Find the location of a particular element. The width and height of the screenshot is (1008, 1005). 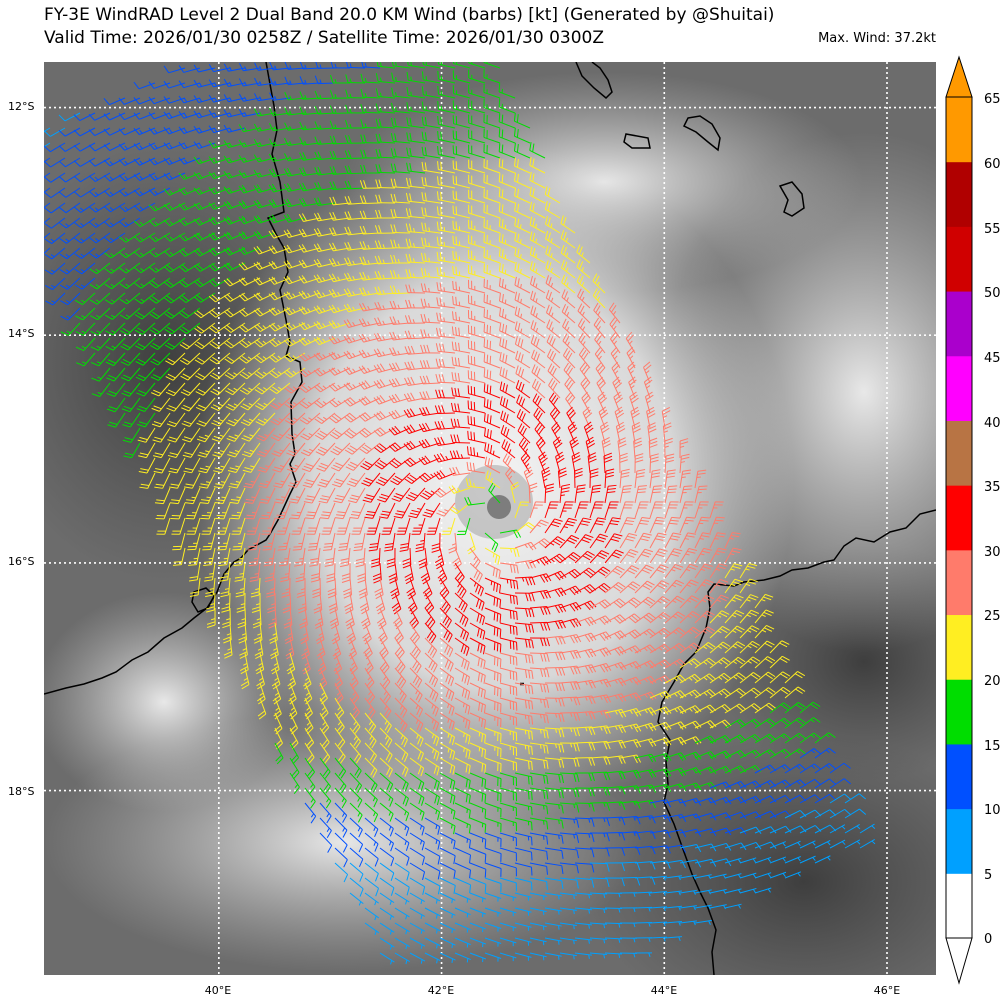

colorbar-label-65: 65 is located at coordinates (992, 99).